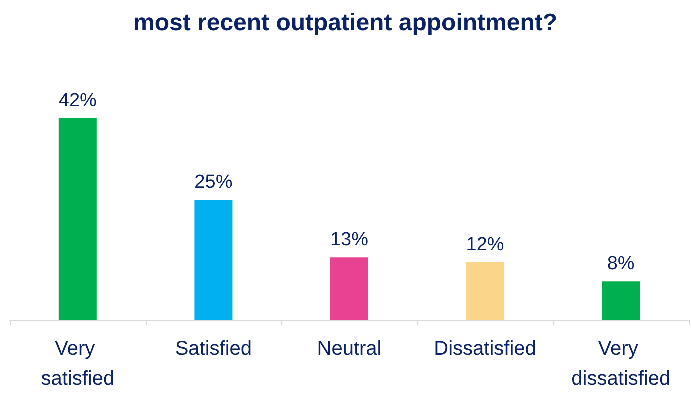  I want to click on x-tick-label: Very dissatisfied, so click(621, 364).